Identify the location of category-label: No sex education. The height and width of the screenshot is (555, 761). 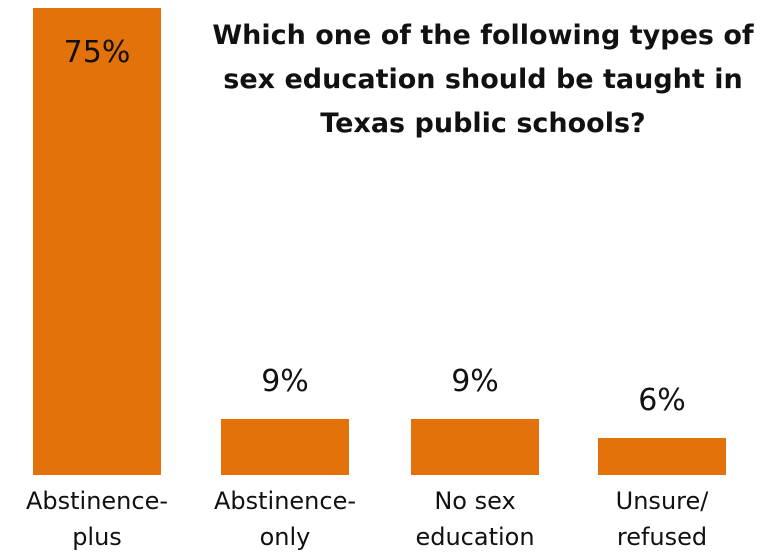
(475, 519).